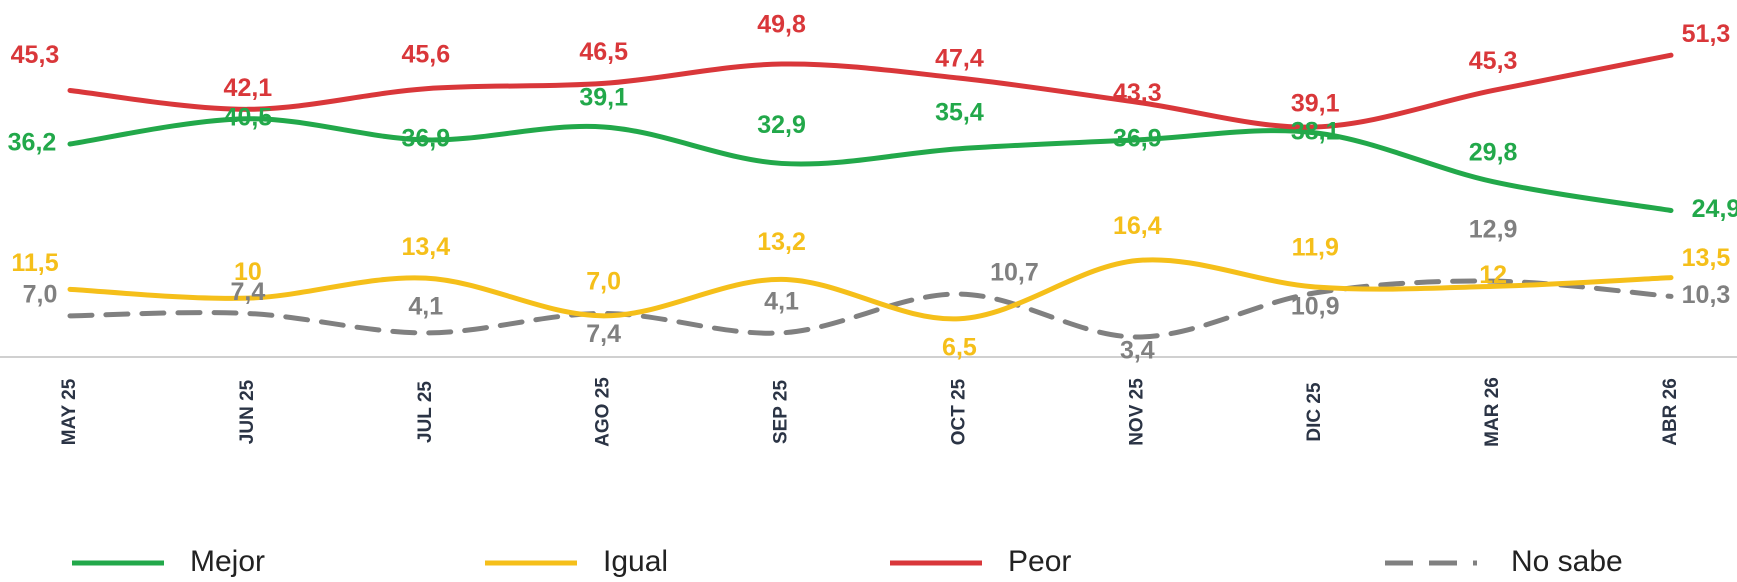 This screenshot has height=582, width=1737. I want to click on x-tick-label: ABR 26, so click(1670, 412).